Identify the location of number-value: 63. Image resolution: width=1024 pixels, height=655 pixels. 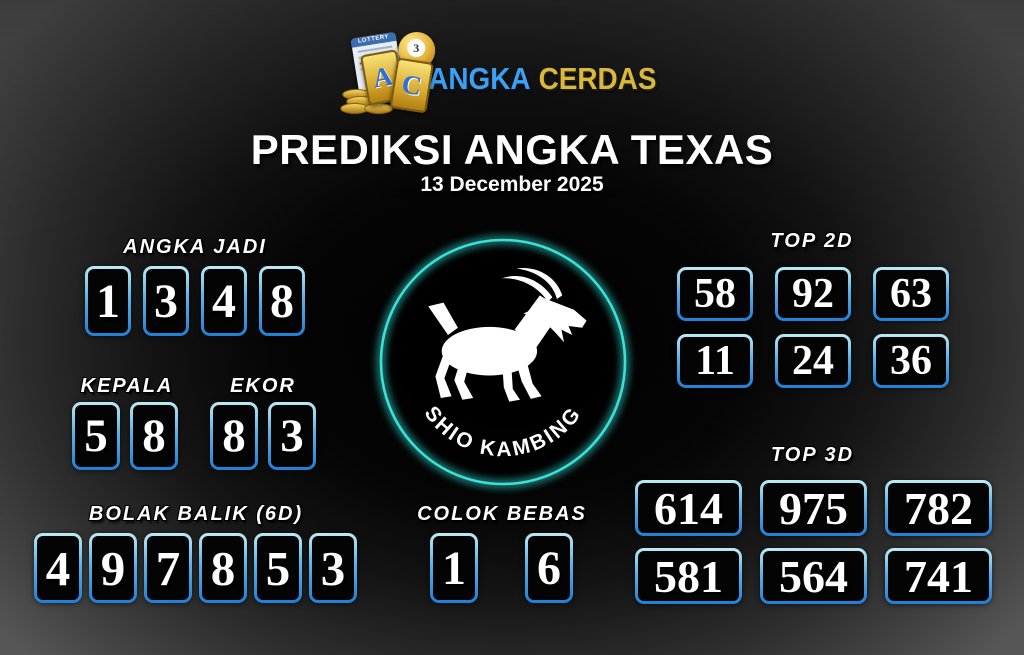
(911, 294).